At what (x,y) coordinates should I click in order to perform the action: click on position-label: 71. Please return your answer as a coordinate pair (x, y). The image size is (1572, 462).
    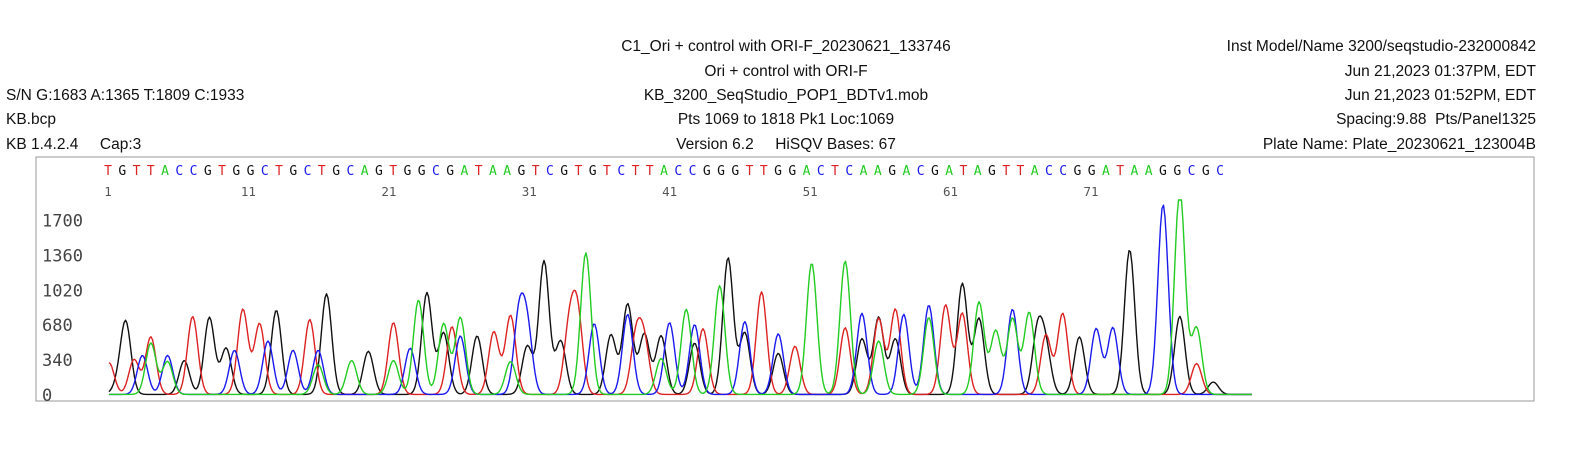
    Looking at the image, I should click on (1090, 191).